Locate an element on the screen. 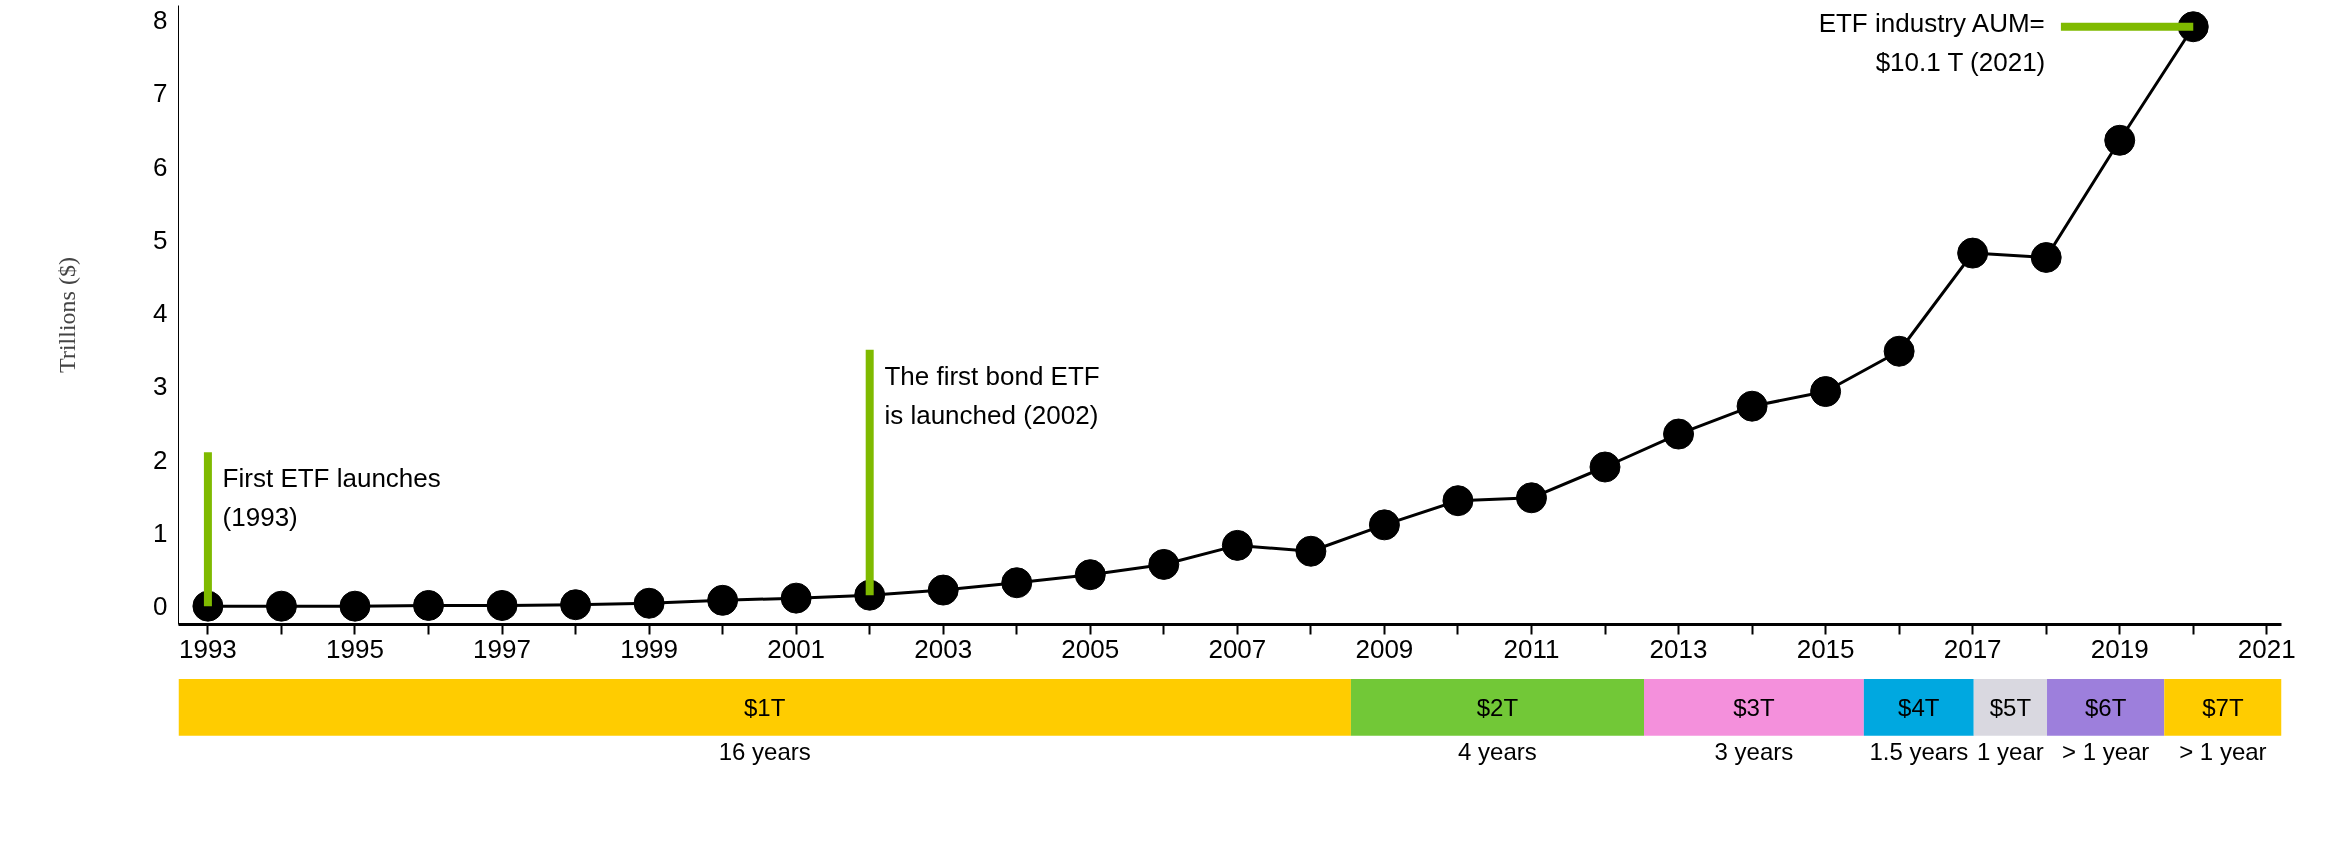 The width and height of the screenshot is (2331, 867). y-tick-label: 6 is located at coordinates (160, 166).